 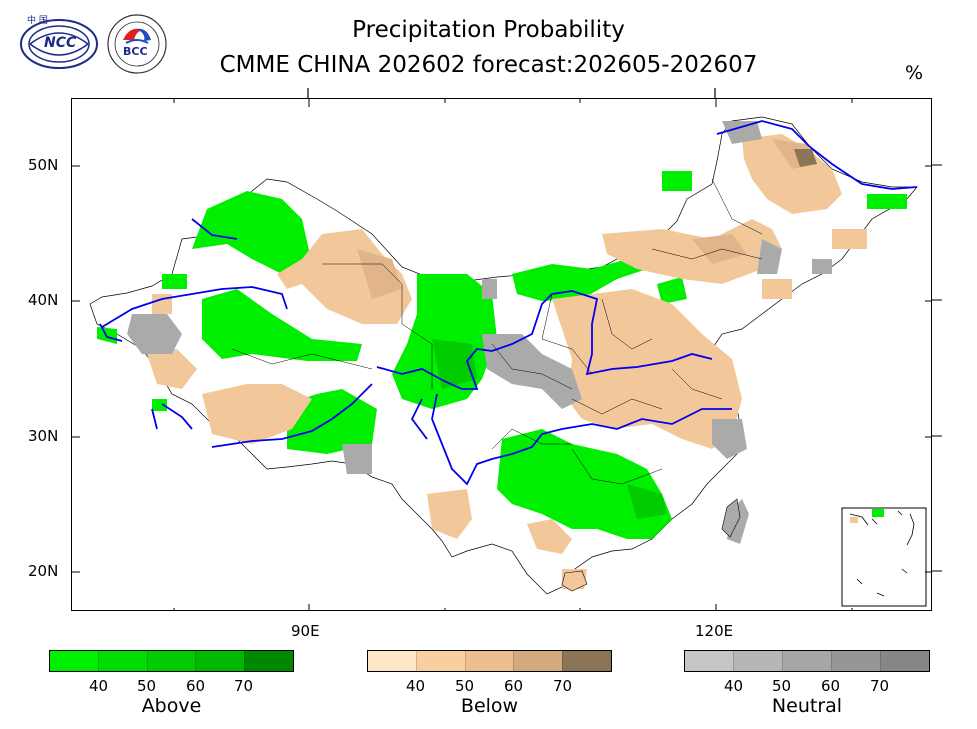 I want to click on legend-below-label: Below, so click(x=489, y=706).